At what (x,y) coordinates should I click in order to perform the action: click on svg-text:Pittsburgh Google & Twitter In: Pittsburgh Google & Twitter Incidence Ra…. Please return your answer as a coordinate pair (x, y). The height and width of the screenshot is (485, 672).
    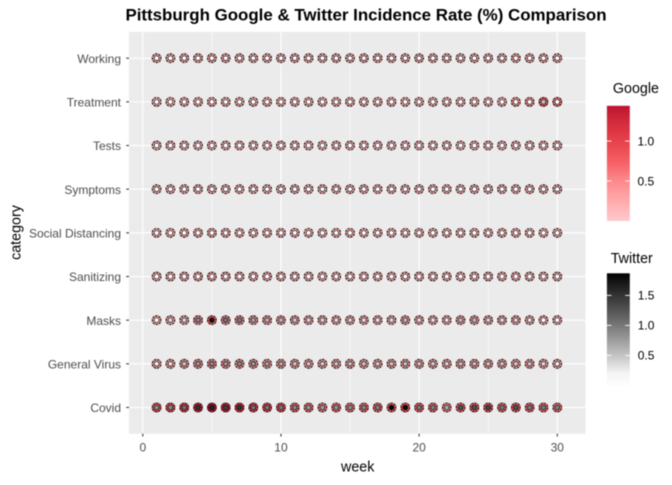
    Looking at the image, I should click on (365, 15).